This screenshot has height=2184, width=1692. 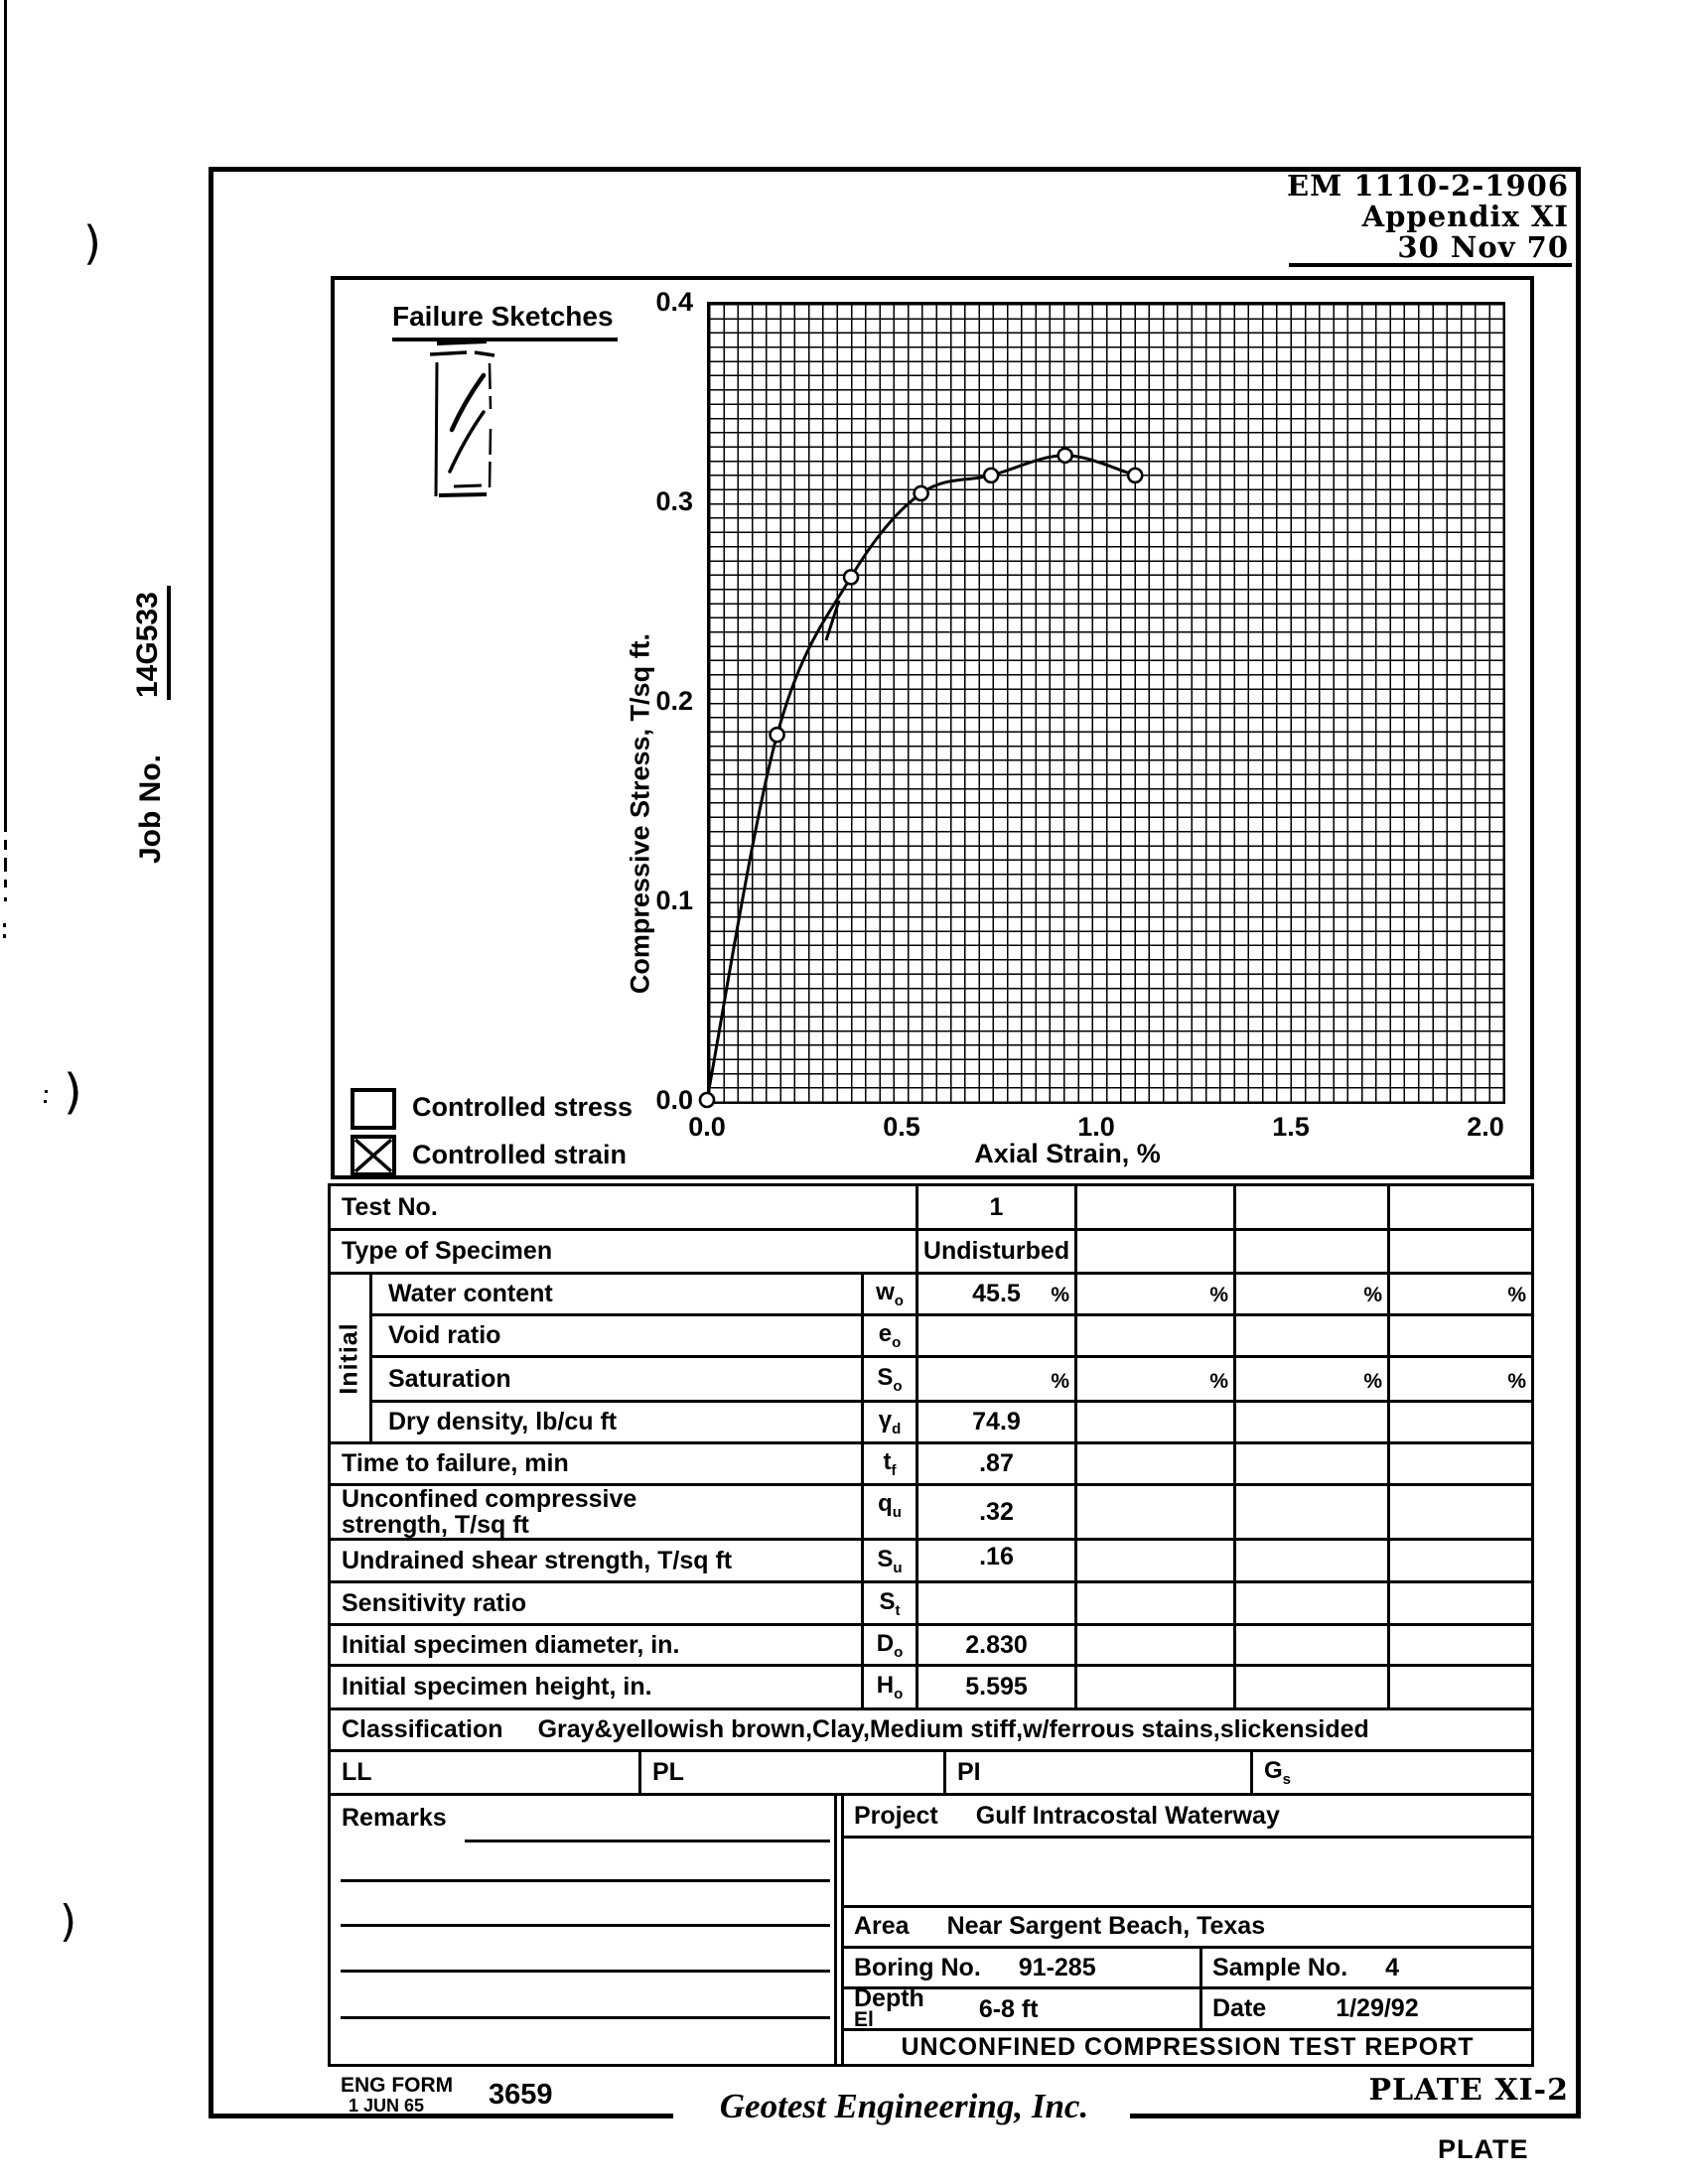 What do you see at coordinates (931, 1643) in the screenshot?
I see `table-row-initial-diameter: Initial specimen diameter, in. Do 2.830` at bounding box center [931, 1643].